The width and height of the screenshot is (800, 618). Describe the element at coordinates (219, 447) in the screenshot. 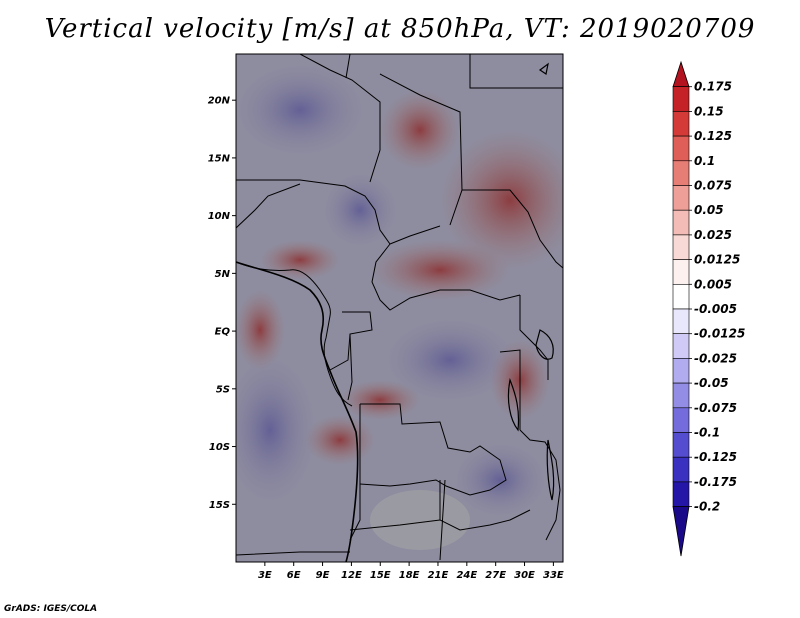

I see `y-tick-label: 10S` at that location.